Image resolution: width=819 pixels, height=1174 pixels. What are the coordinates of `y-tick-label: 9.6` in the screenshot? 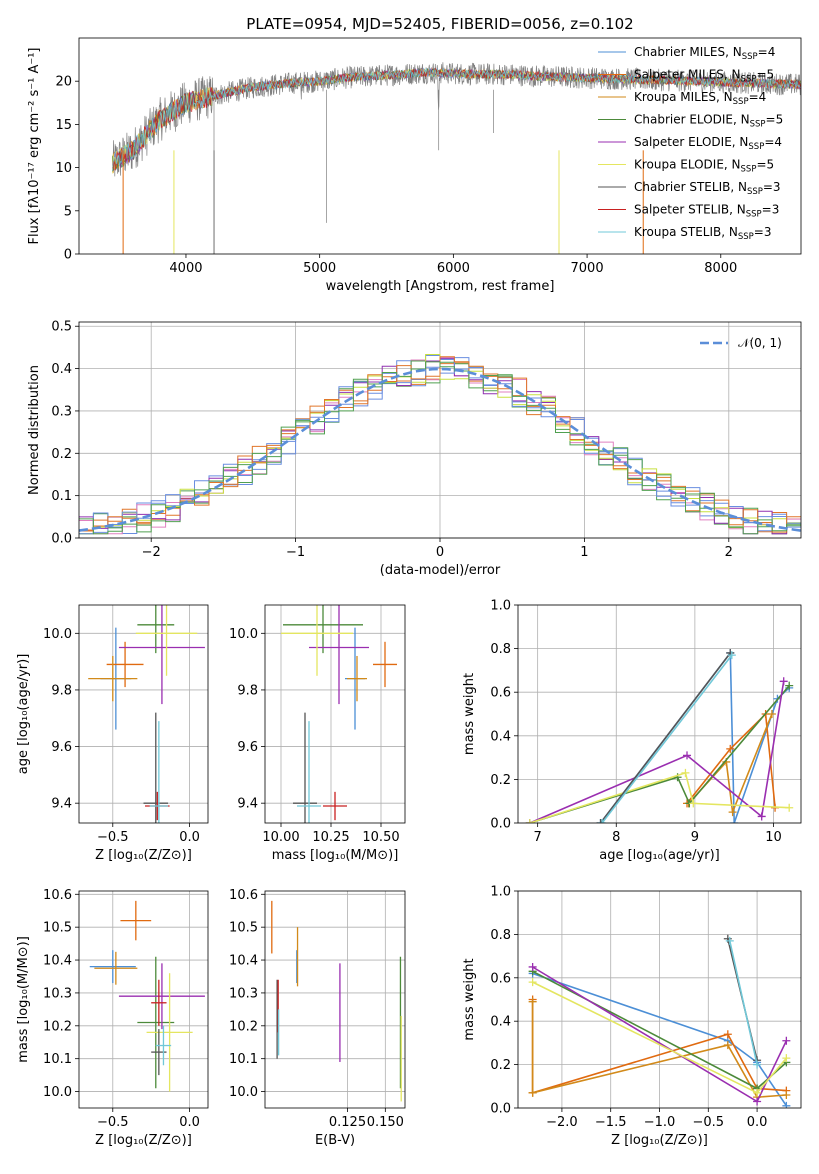 It's located at (61, 747).